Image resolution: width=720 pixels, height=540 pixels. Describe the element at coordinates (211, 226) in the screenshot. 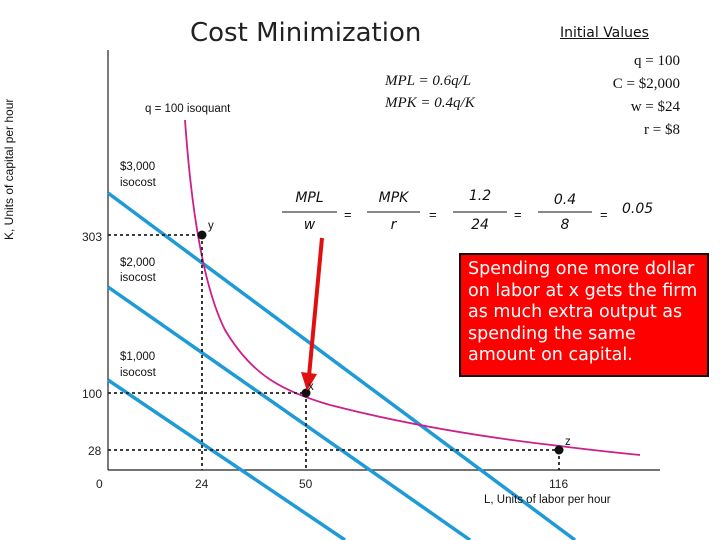

I see `point-y-label: y` at that location.